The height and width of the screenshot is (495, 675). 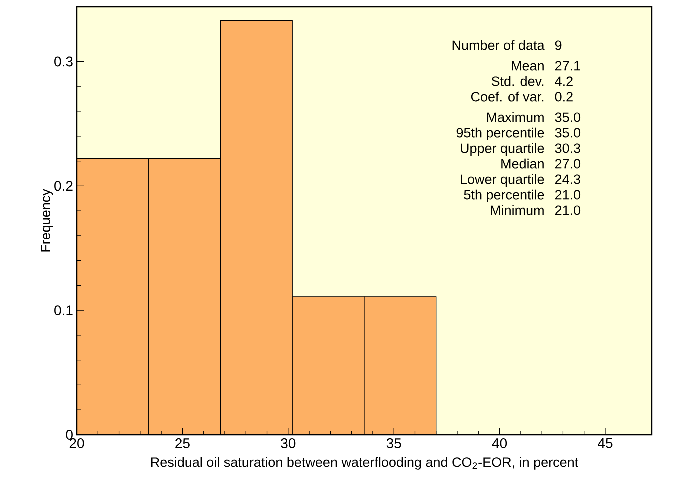 I want to click on y-axis-title: Frequency, so click(x=47, y=220).